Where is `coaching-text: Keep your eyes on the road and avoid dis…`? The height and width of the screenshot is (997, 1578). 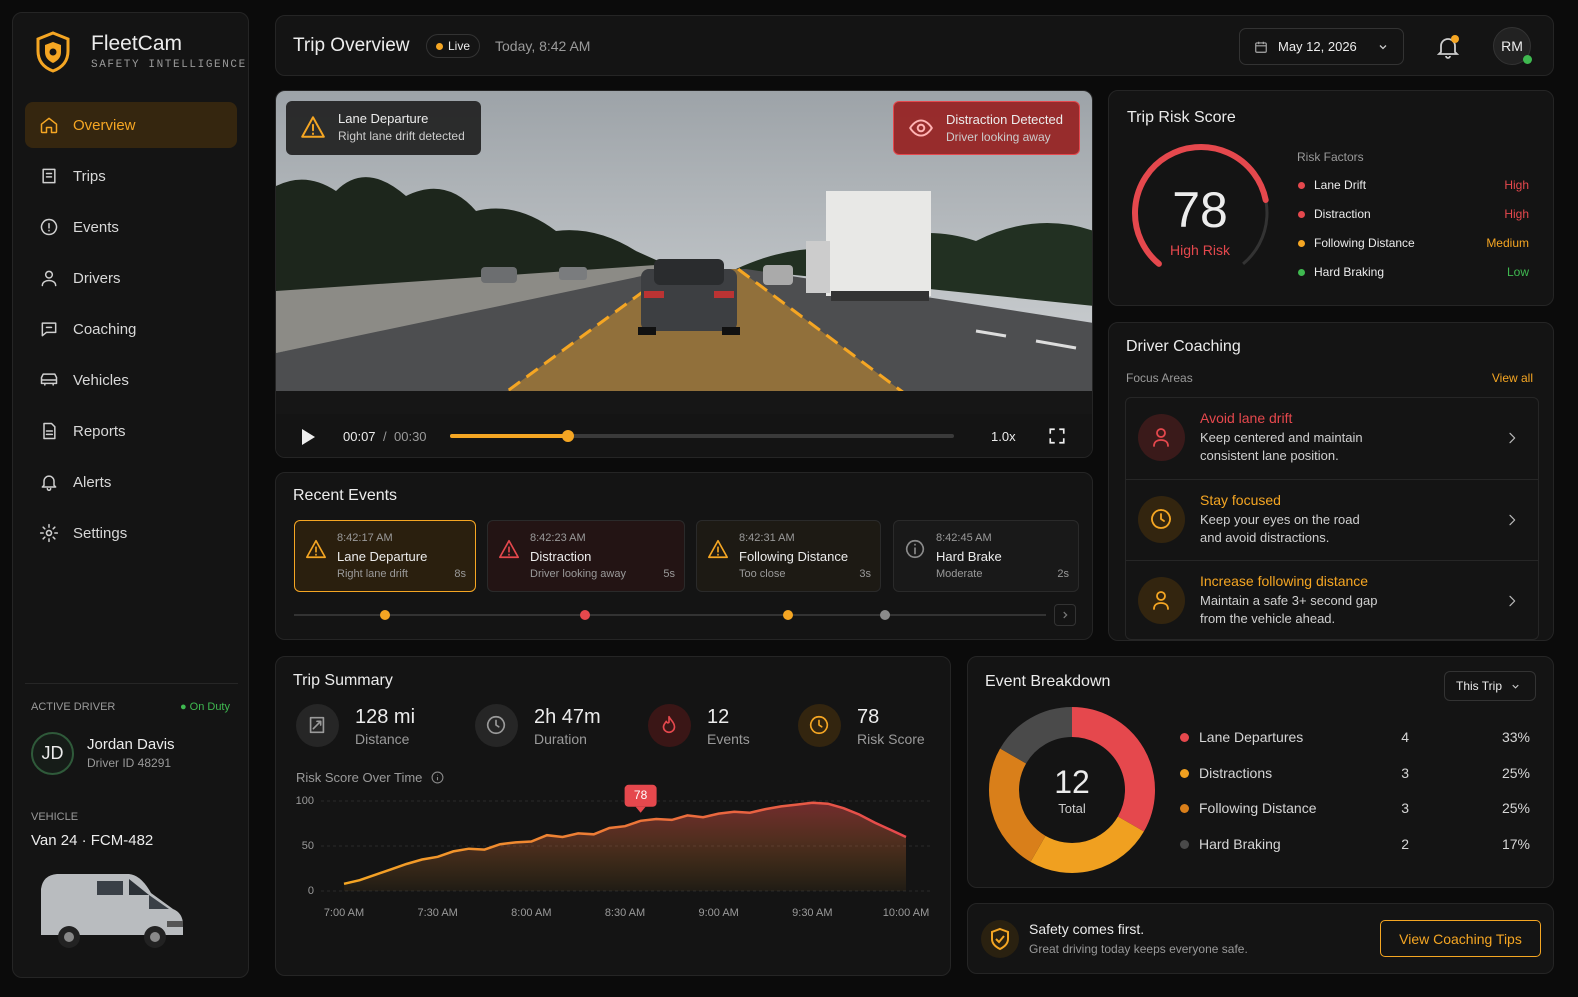
coaching-text: Keep your eyes on the road and avoid dis… is located at coordinates (1280, 528).